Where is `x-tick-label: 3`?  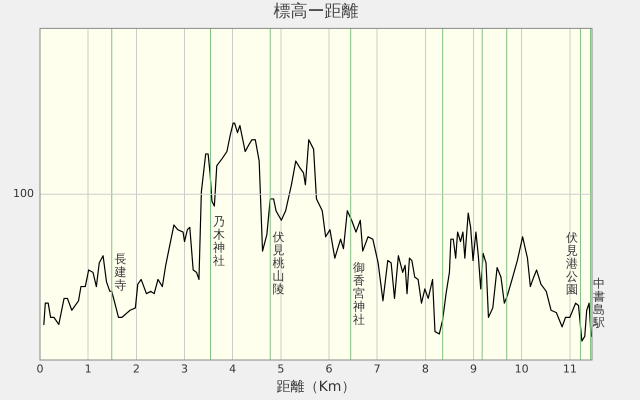 x-tick-label: 3 is located at coordinates (184, 369).